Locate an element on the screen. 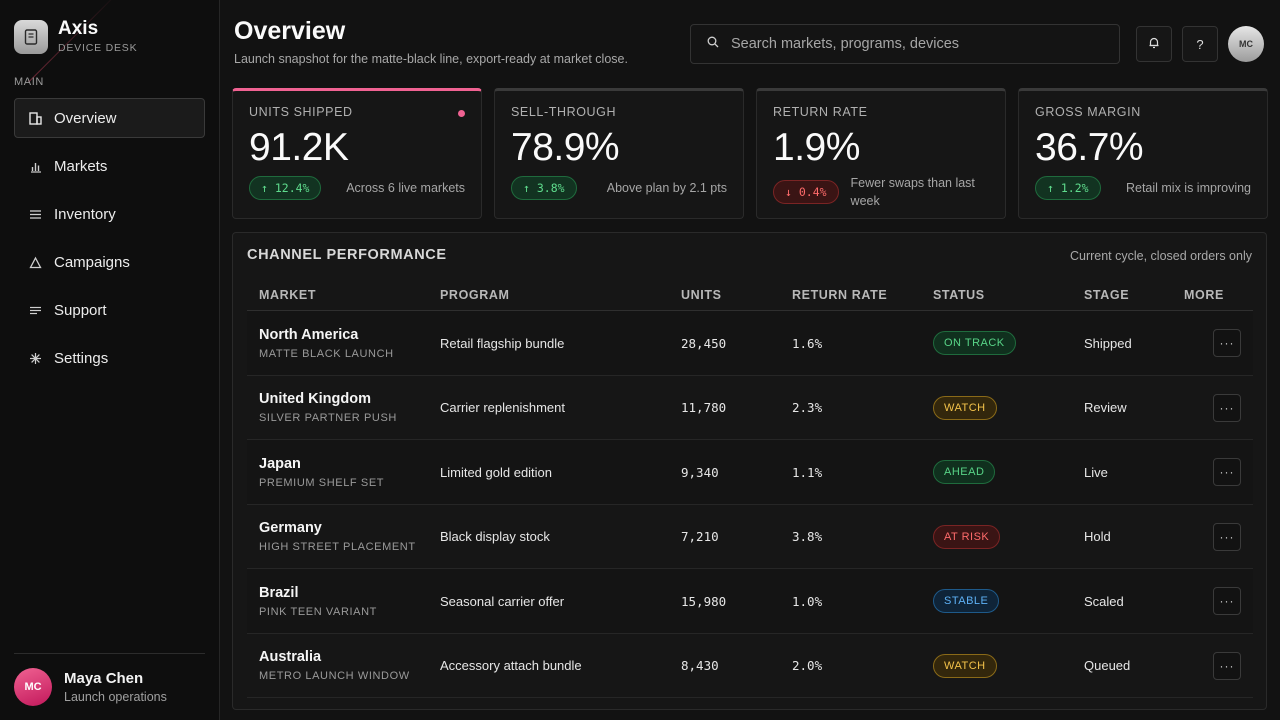 The image size is (1280, 720). sidebar-item-label: Markets is located at coordinates (81, 166).